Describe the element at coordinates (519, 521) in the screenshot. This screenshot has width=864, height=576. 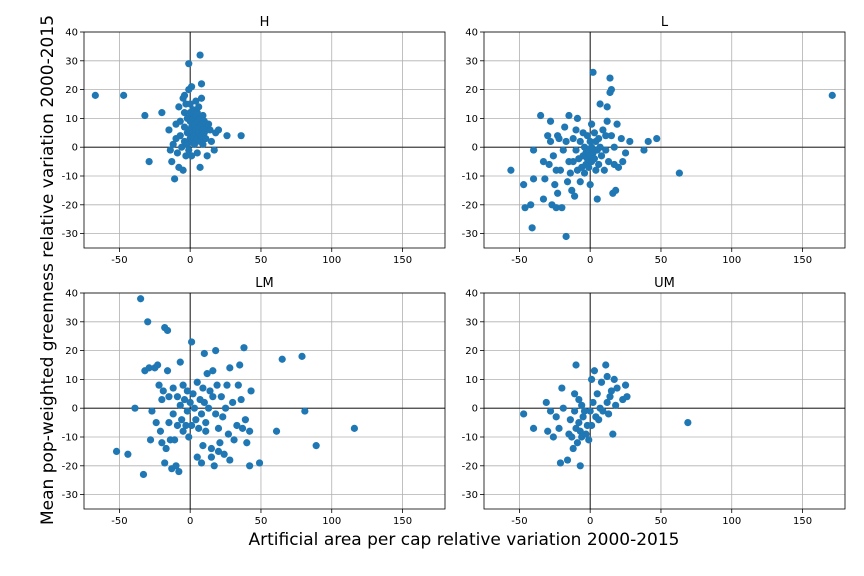
I see `x-tick-label: -50` at that location.